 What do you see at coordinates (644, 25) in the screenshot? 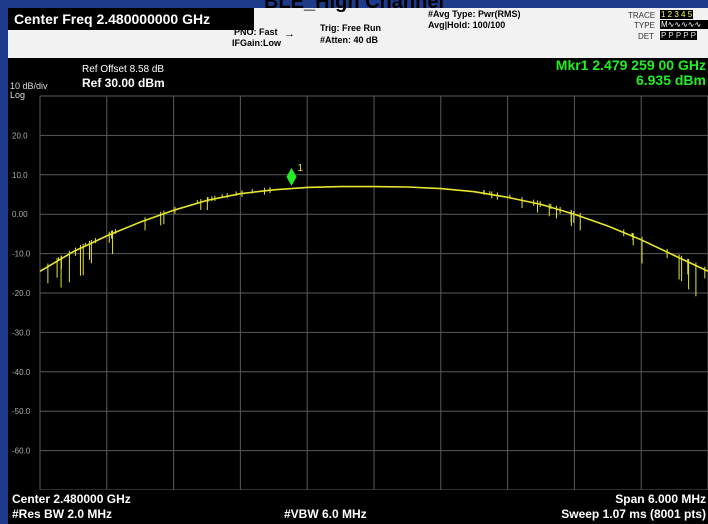
I see `type-label: TYPE` at bounding box center [644, 25].